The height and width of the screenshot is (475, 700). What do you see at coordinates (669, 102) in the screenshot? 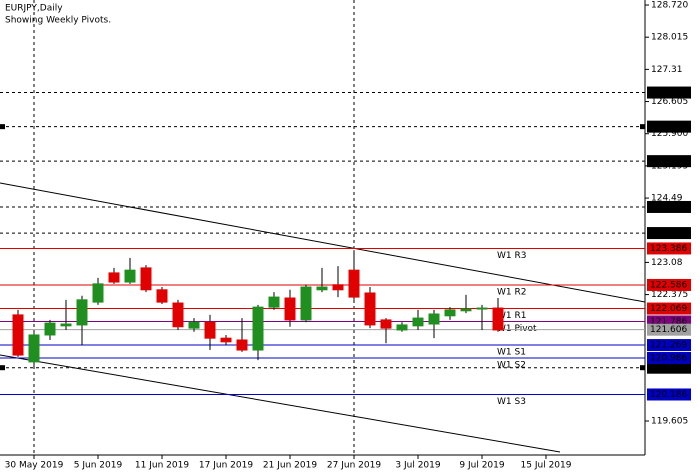
I see `y-tick-label: 126.605` at bounding box center [669, 102].